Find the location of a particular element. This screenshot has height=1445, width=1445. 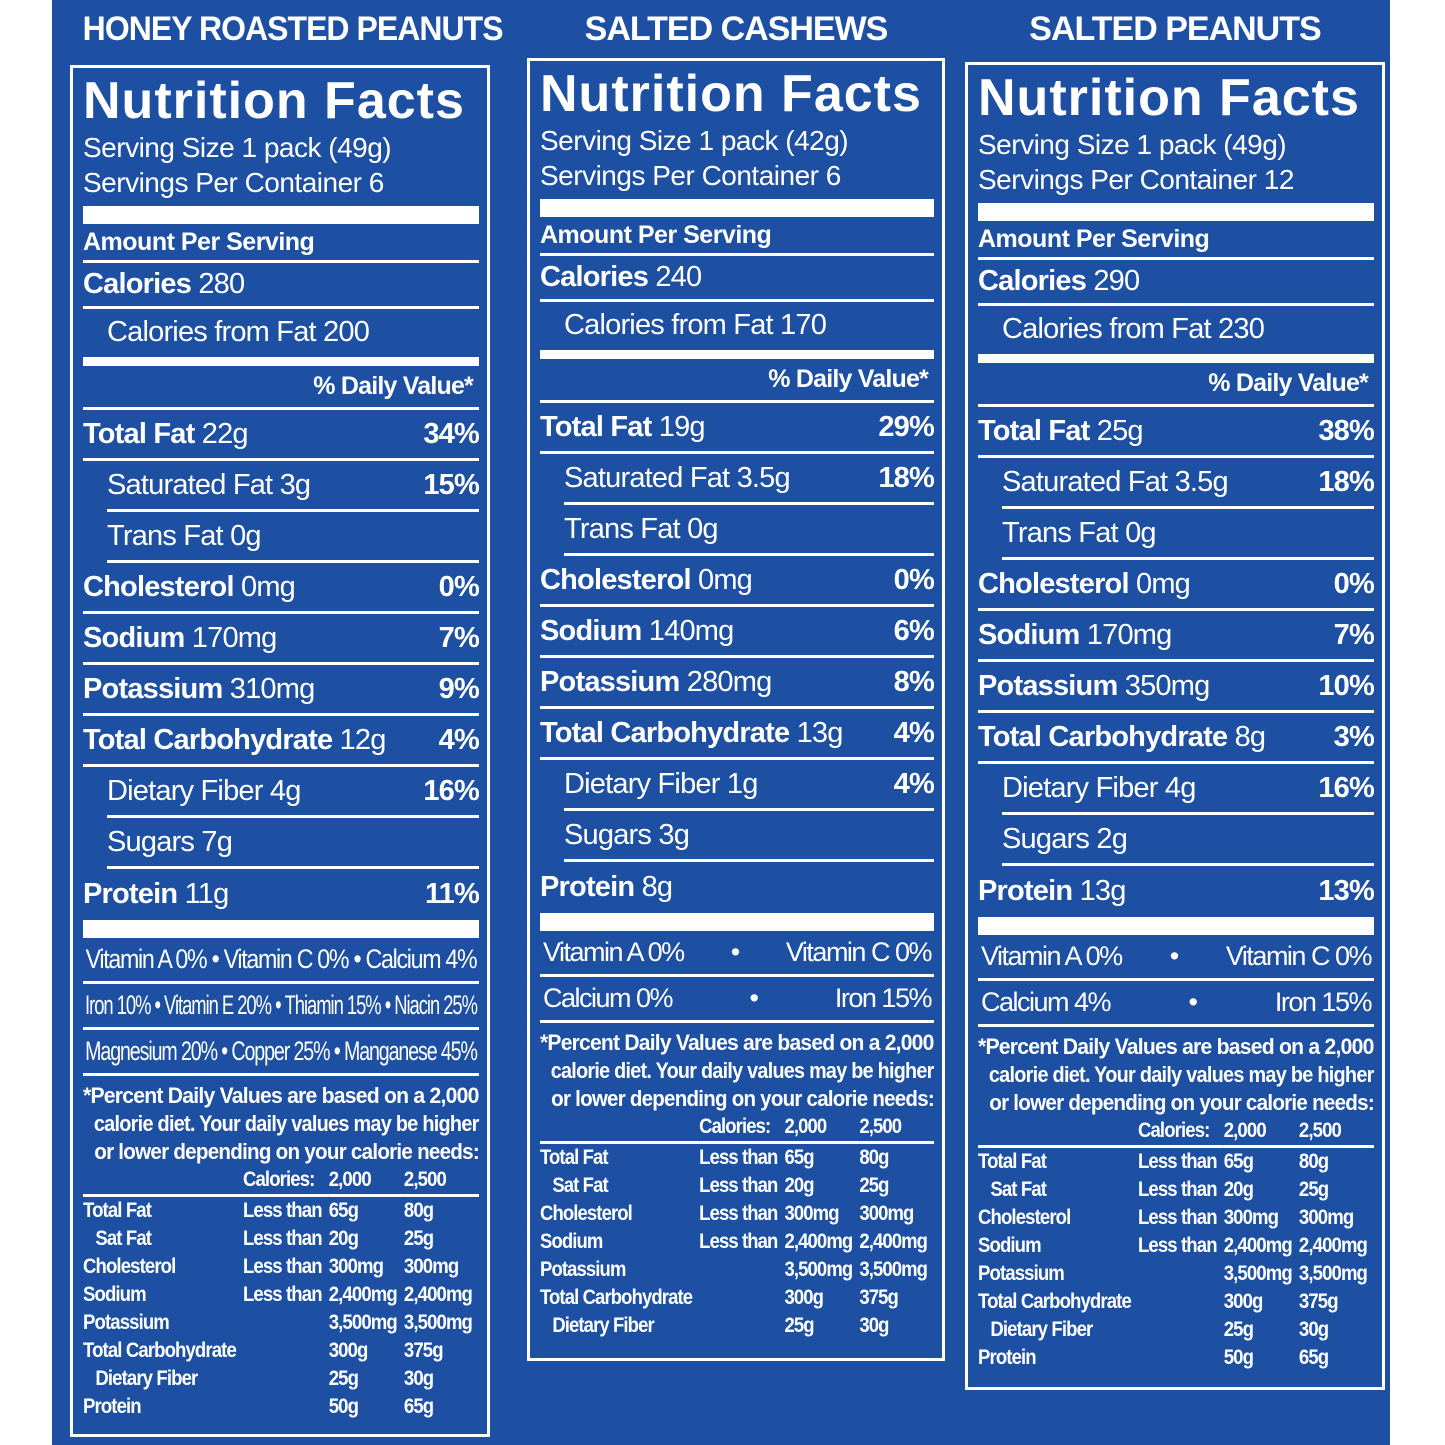

nutrient-name: Sugars is located at coordinates (151, 841).